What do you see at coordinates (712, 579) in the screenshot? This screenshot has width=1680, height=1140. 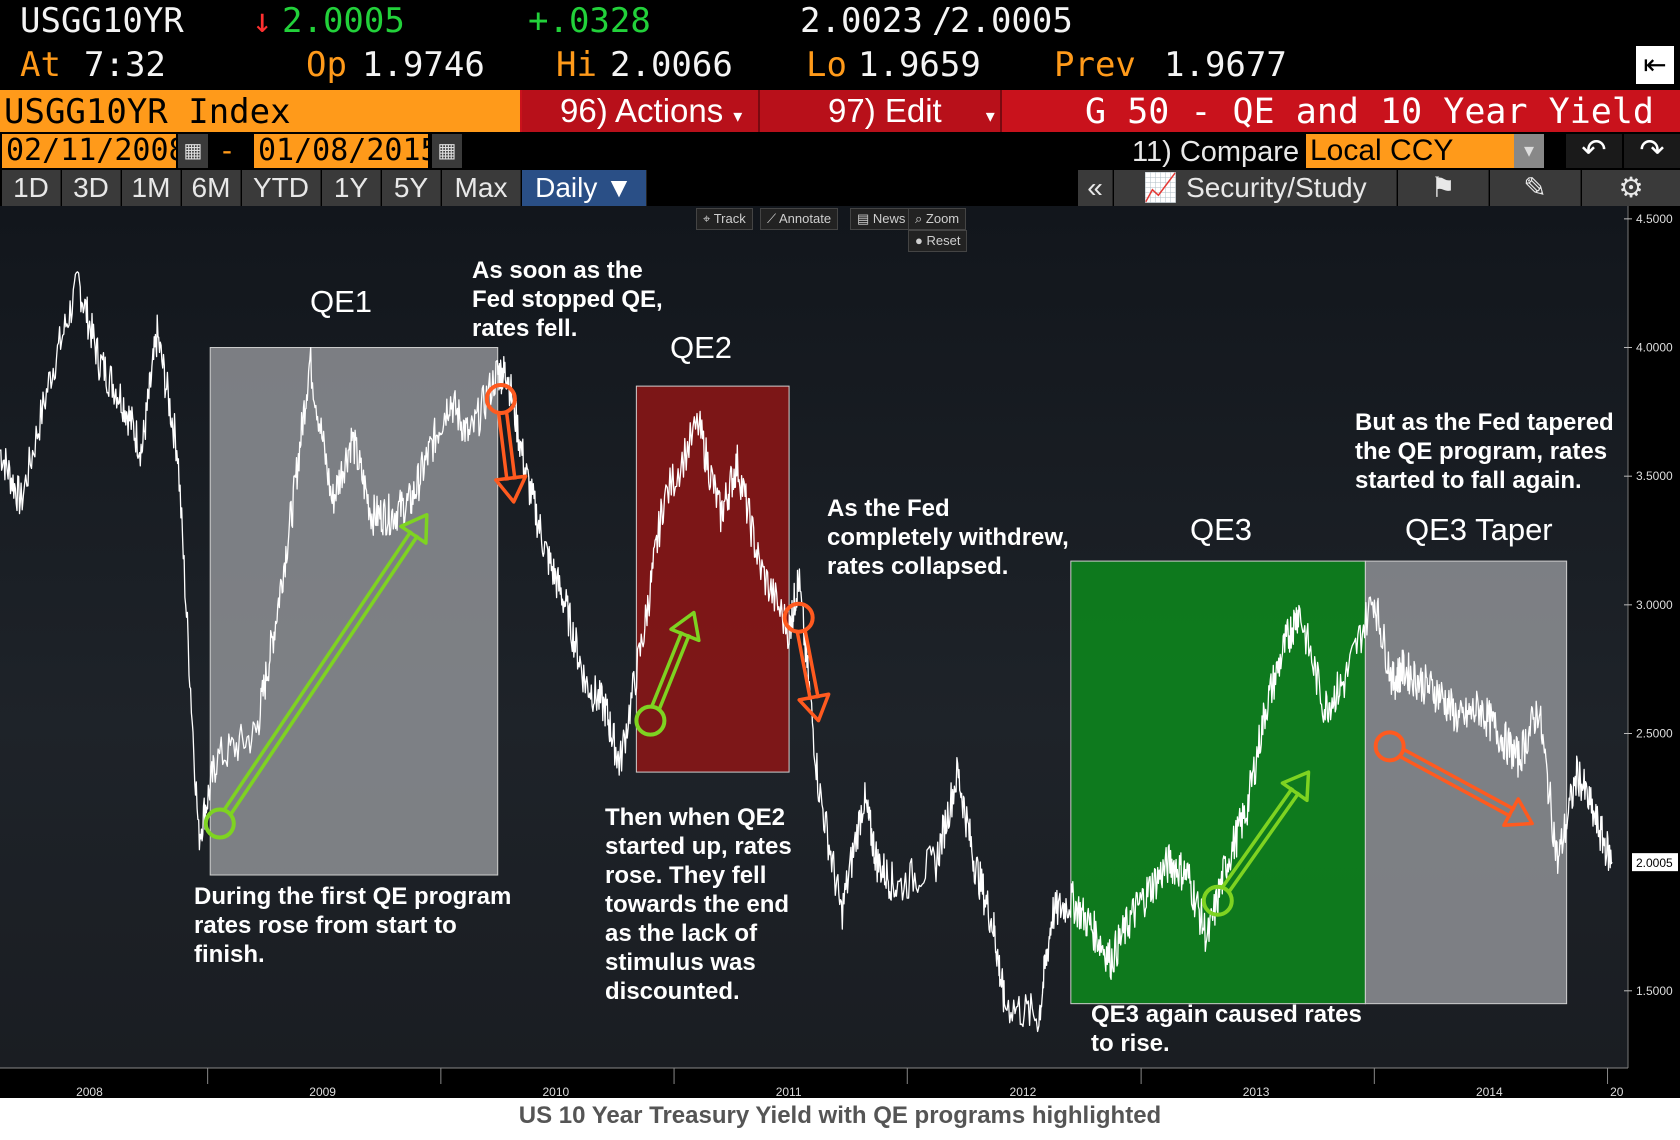 I see `region-qe2` at bounding box center [712, 579].